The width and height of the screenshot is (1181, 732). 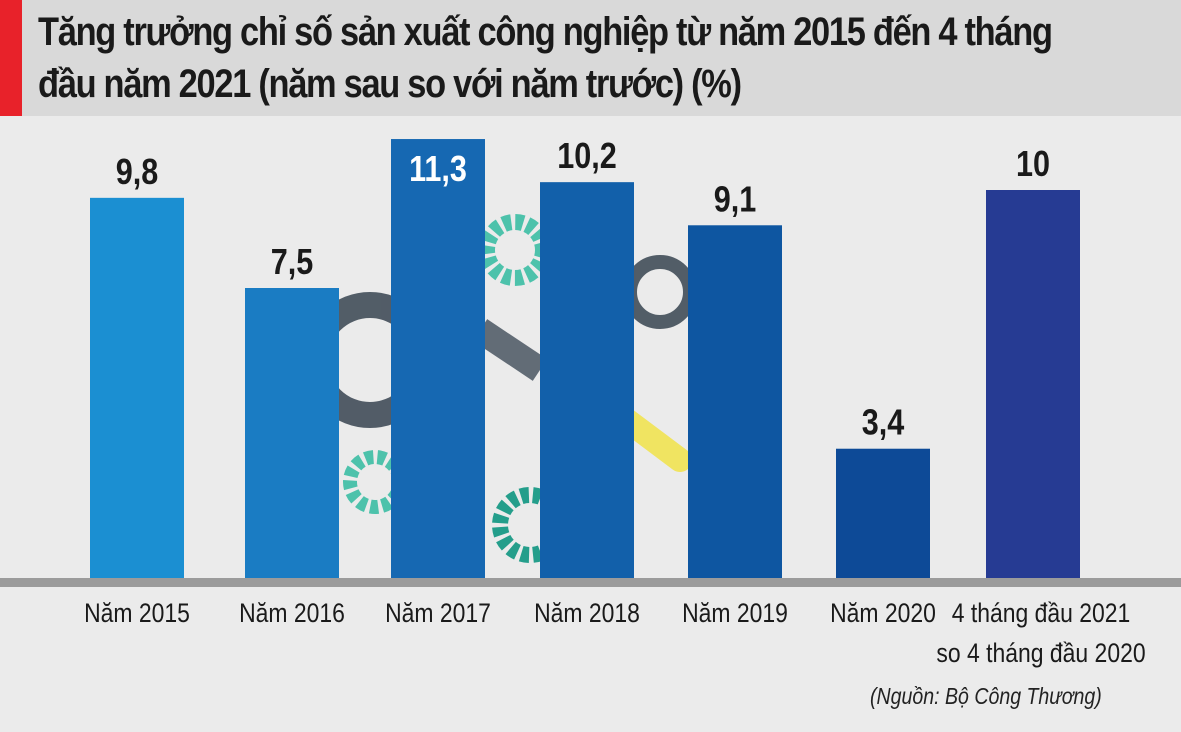 I want to click on data-label: 9,8, so click(x=137, y=173).